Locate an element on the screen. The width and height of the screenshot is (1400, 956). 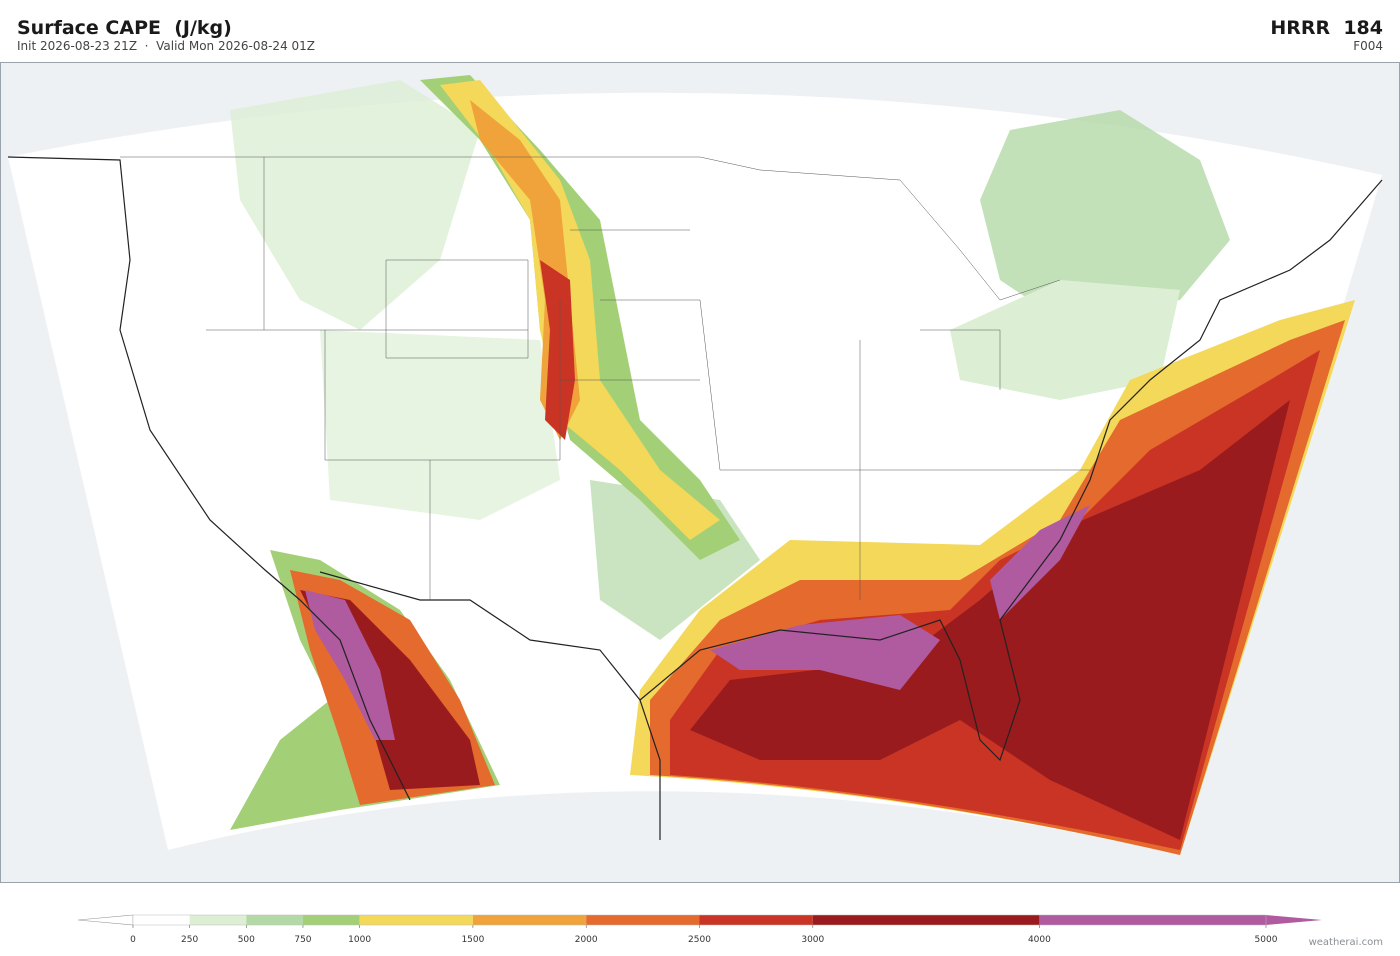
colorbar-tick-label: 0 is located at coordinates (133, 940).